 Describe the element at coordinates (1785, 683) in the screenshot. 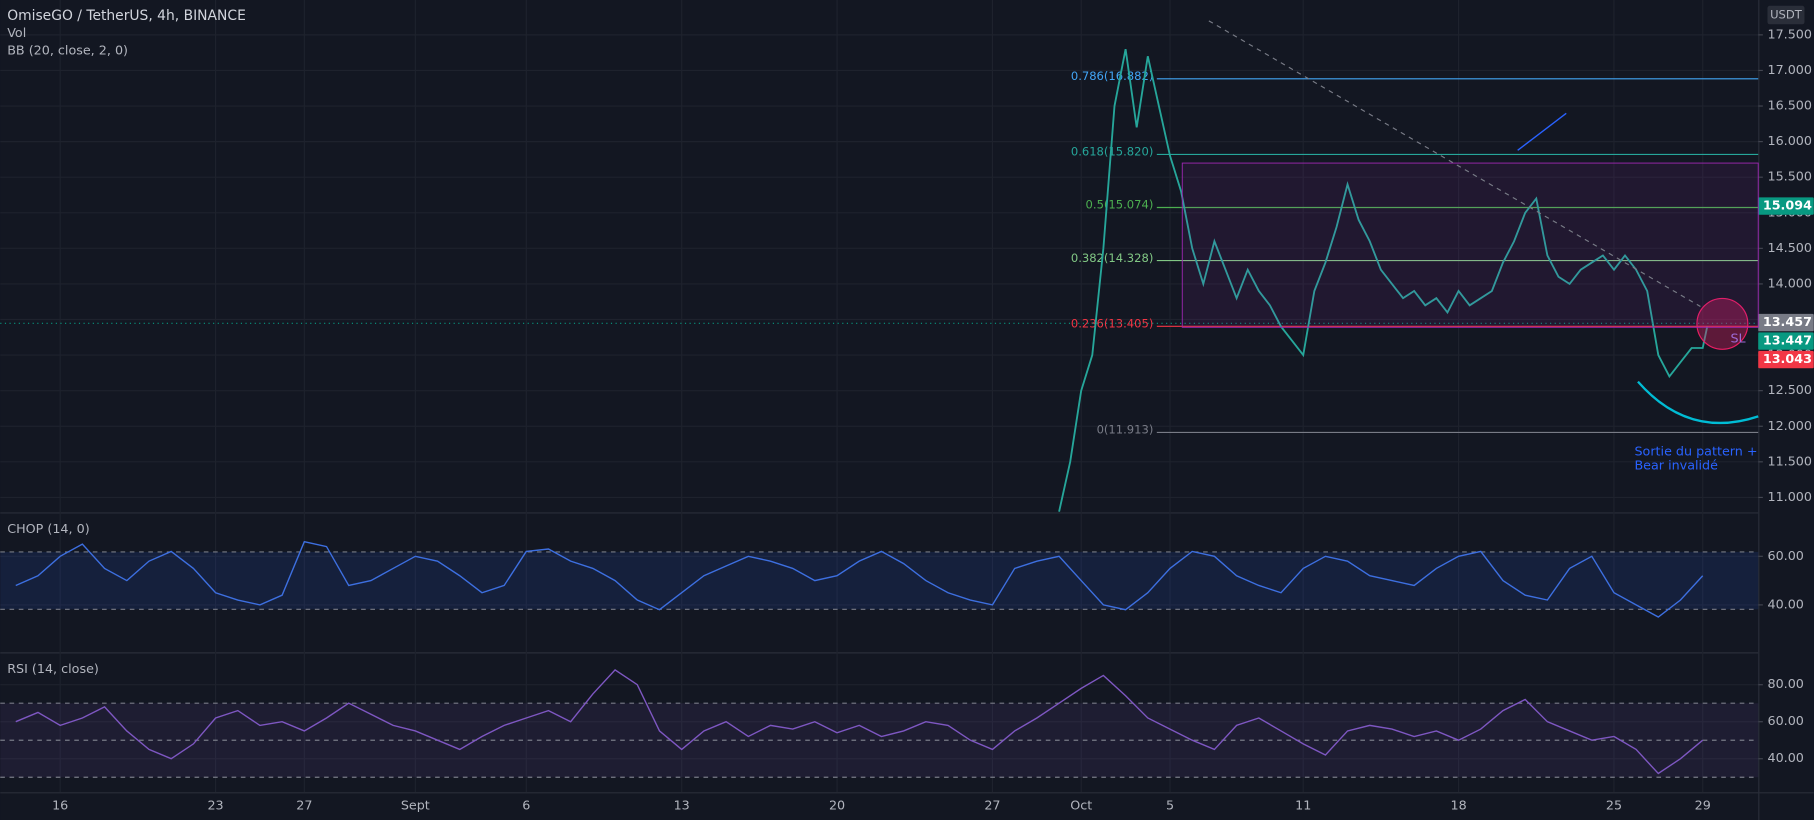

I see `y-tick-label: 80.00` at that location.